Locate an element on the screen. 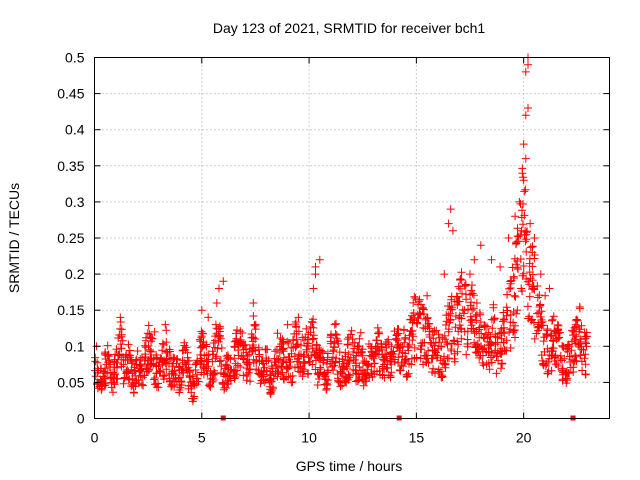 This screenshot has width=640, height=480. y-tick-label: 0.45 is located at coordinates (70, 94).